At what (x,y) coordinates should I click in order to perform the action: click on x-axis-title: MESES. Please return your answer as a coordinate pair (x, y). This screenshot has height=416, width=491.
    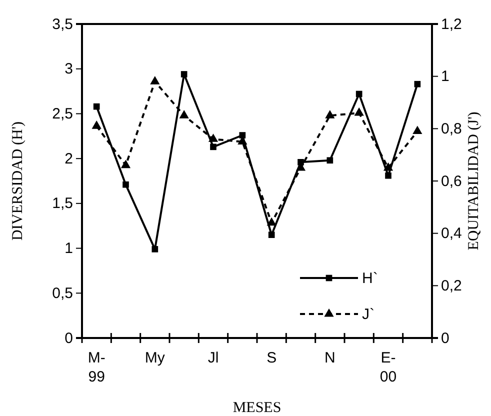
    Looking at the image, I should click on (257, 408).